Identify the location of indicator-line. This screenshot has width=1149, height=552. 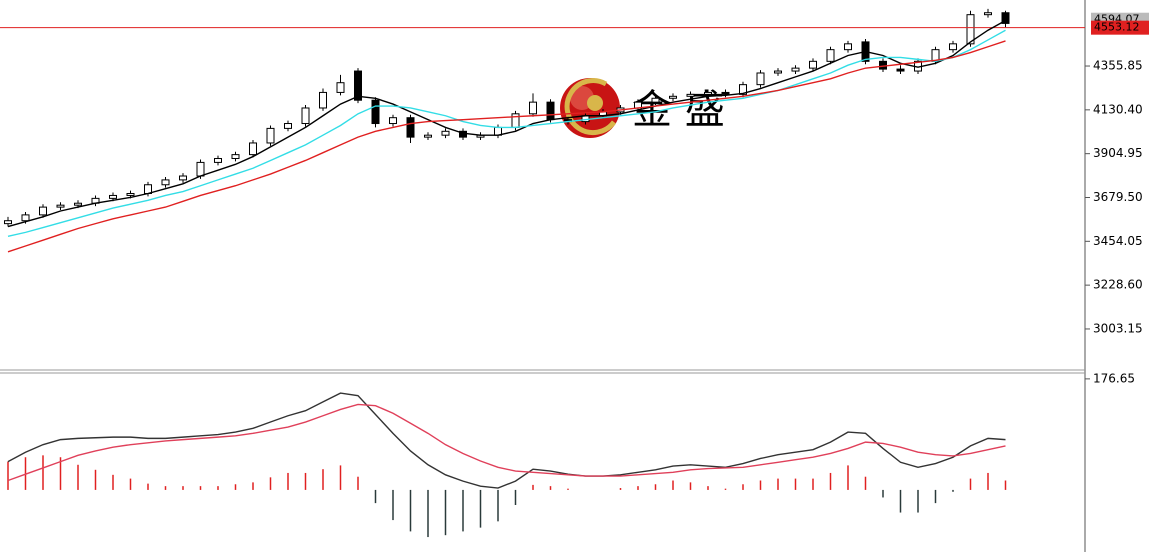
(506, 442).